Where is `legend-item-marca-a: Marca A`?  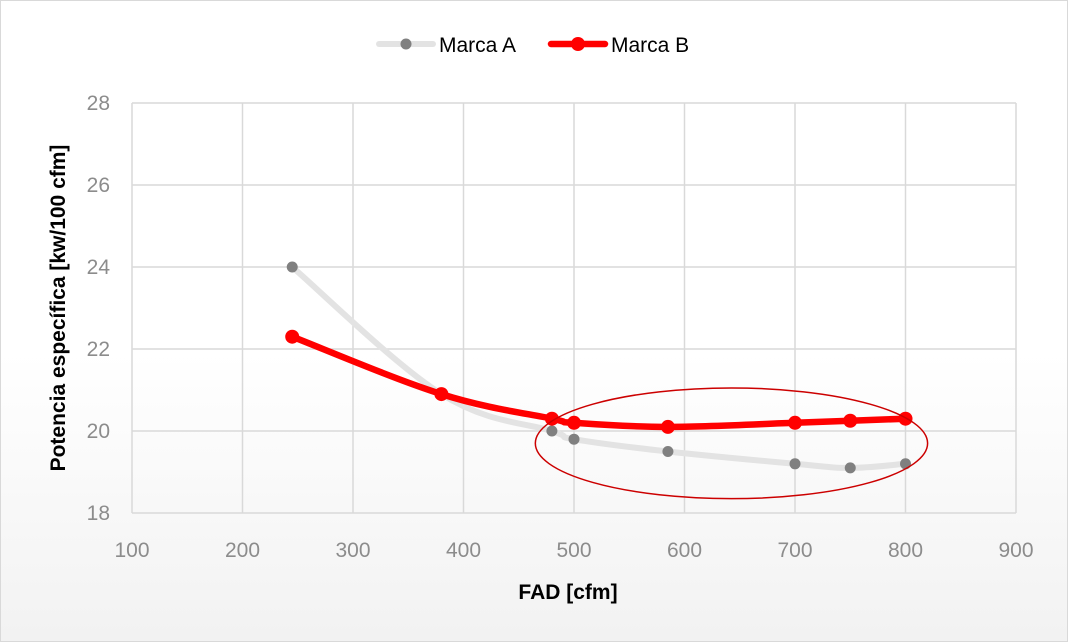 legend-item-marca-a: Marca A is located at coordinates (446, 45).